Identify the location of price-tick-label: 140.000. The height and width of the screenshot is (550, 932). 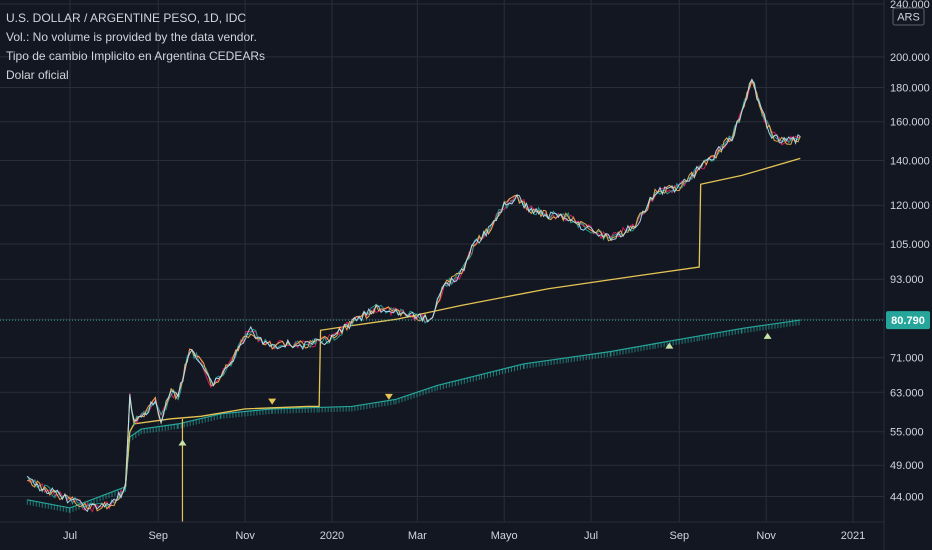
(910, 161).